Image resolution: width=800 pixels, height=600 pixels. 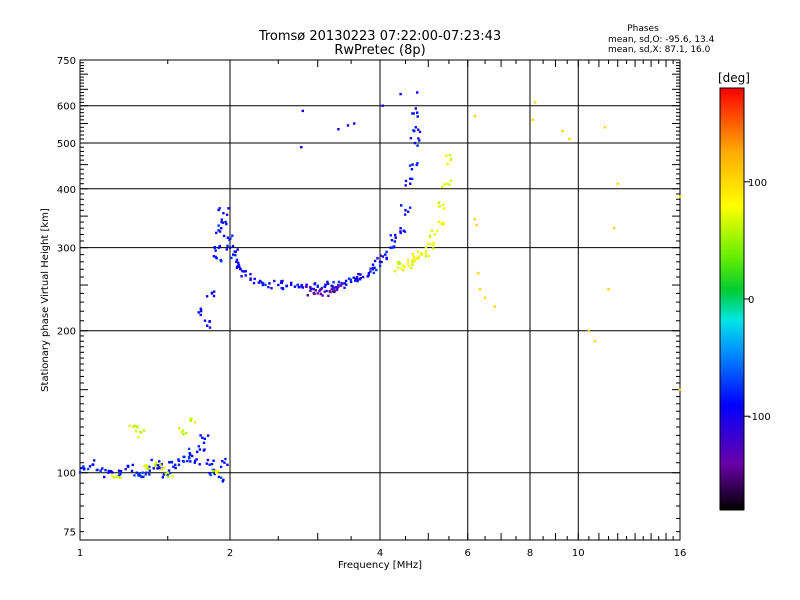 I want to click on x-tick-label: 6, so click(x=468, y=553).